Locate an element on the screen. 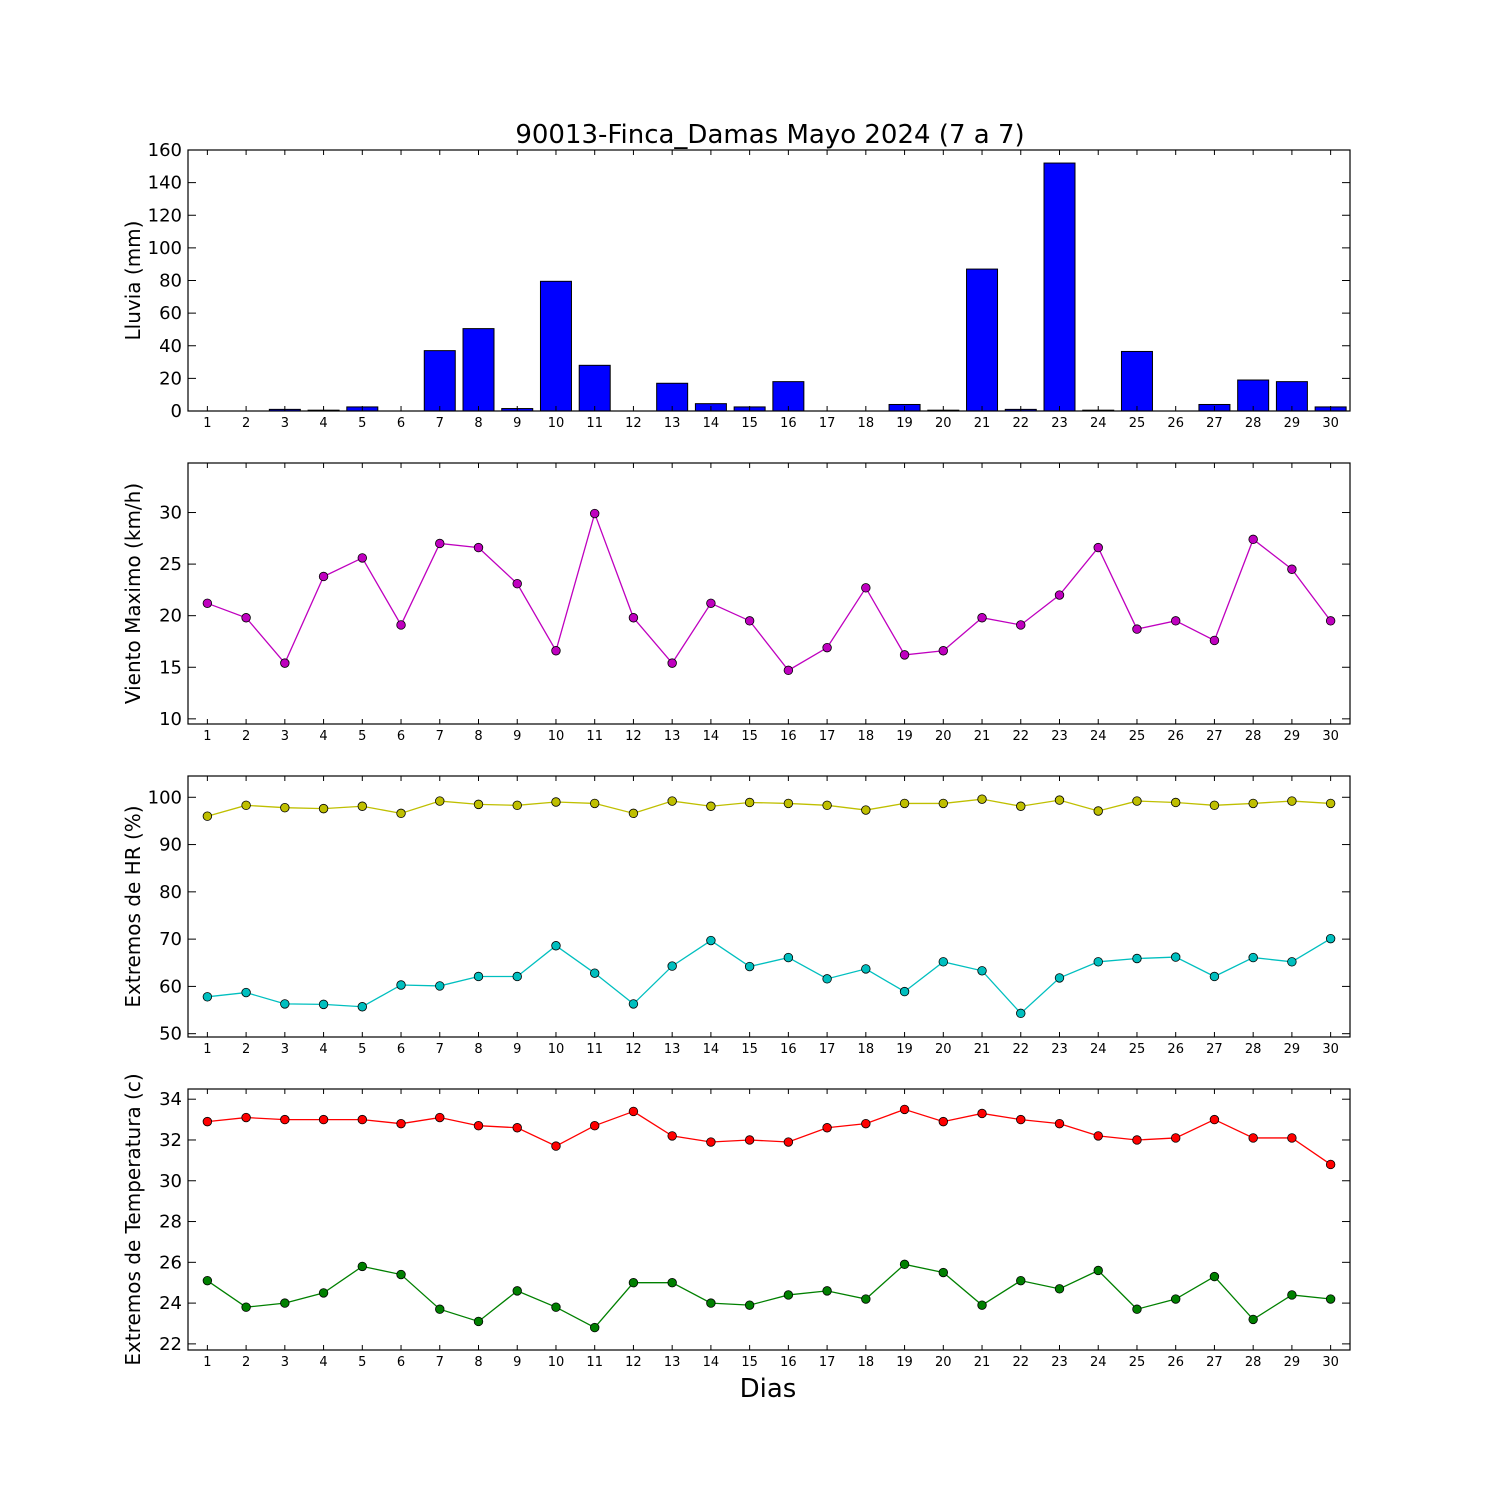 The width and height of the screenshot is (1500, 1500). y-tick-label: 100 is located at coordinates (165, 797).